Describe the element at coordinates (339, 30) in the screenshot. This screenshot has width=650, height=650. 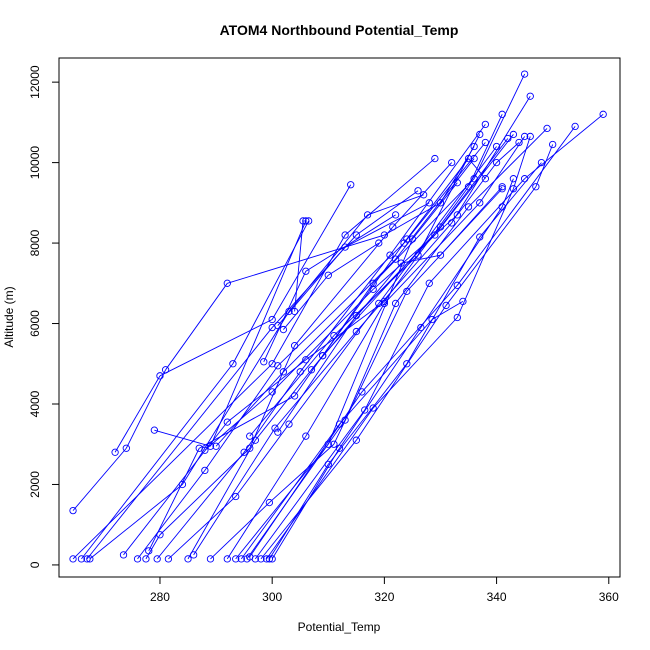
I see `chart-title: ATOM4 Northbound Potential_Temp` at that location.